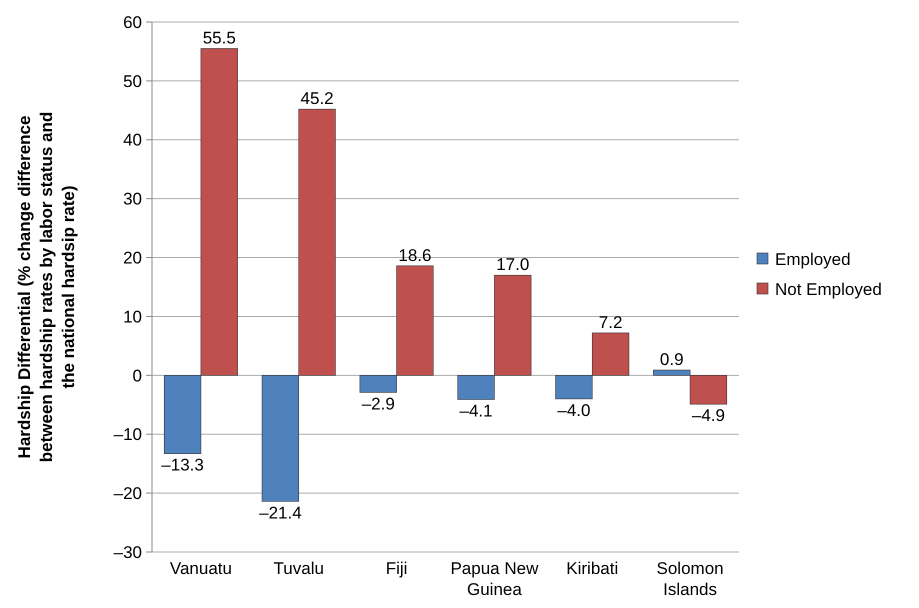 The height and width of the screenshot is (608, 919). Describe the element at coordinates (317, 98) in the screenshot. I see `data-label: 45.2` at that location.